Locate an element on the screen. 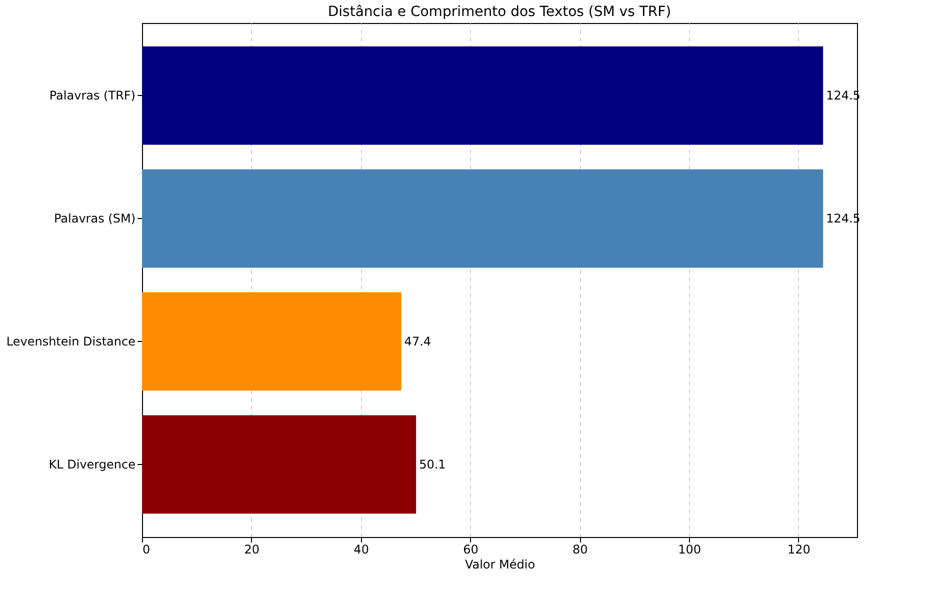 This screenshot has width=935, height=599. x-tick-label: 0 is located at coordinates (146, 549).